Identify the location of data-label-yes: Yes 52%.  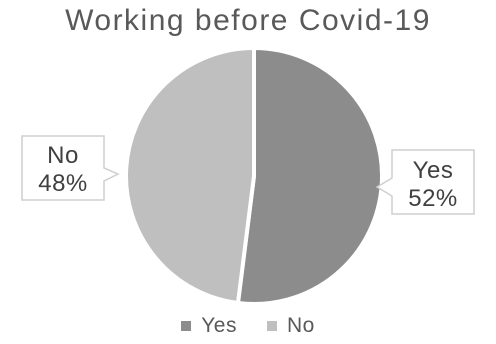
(425, 182).